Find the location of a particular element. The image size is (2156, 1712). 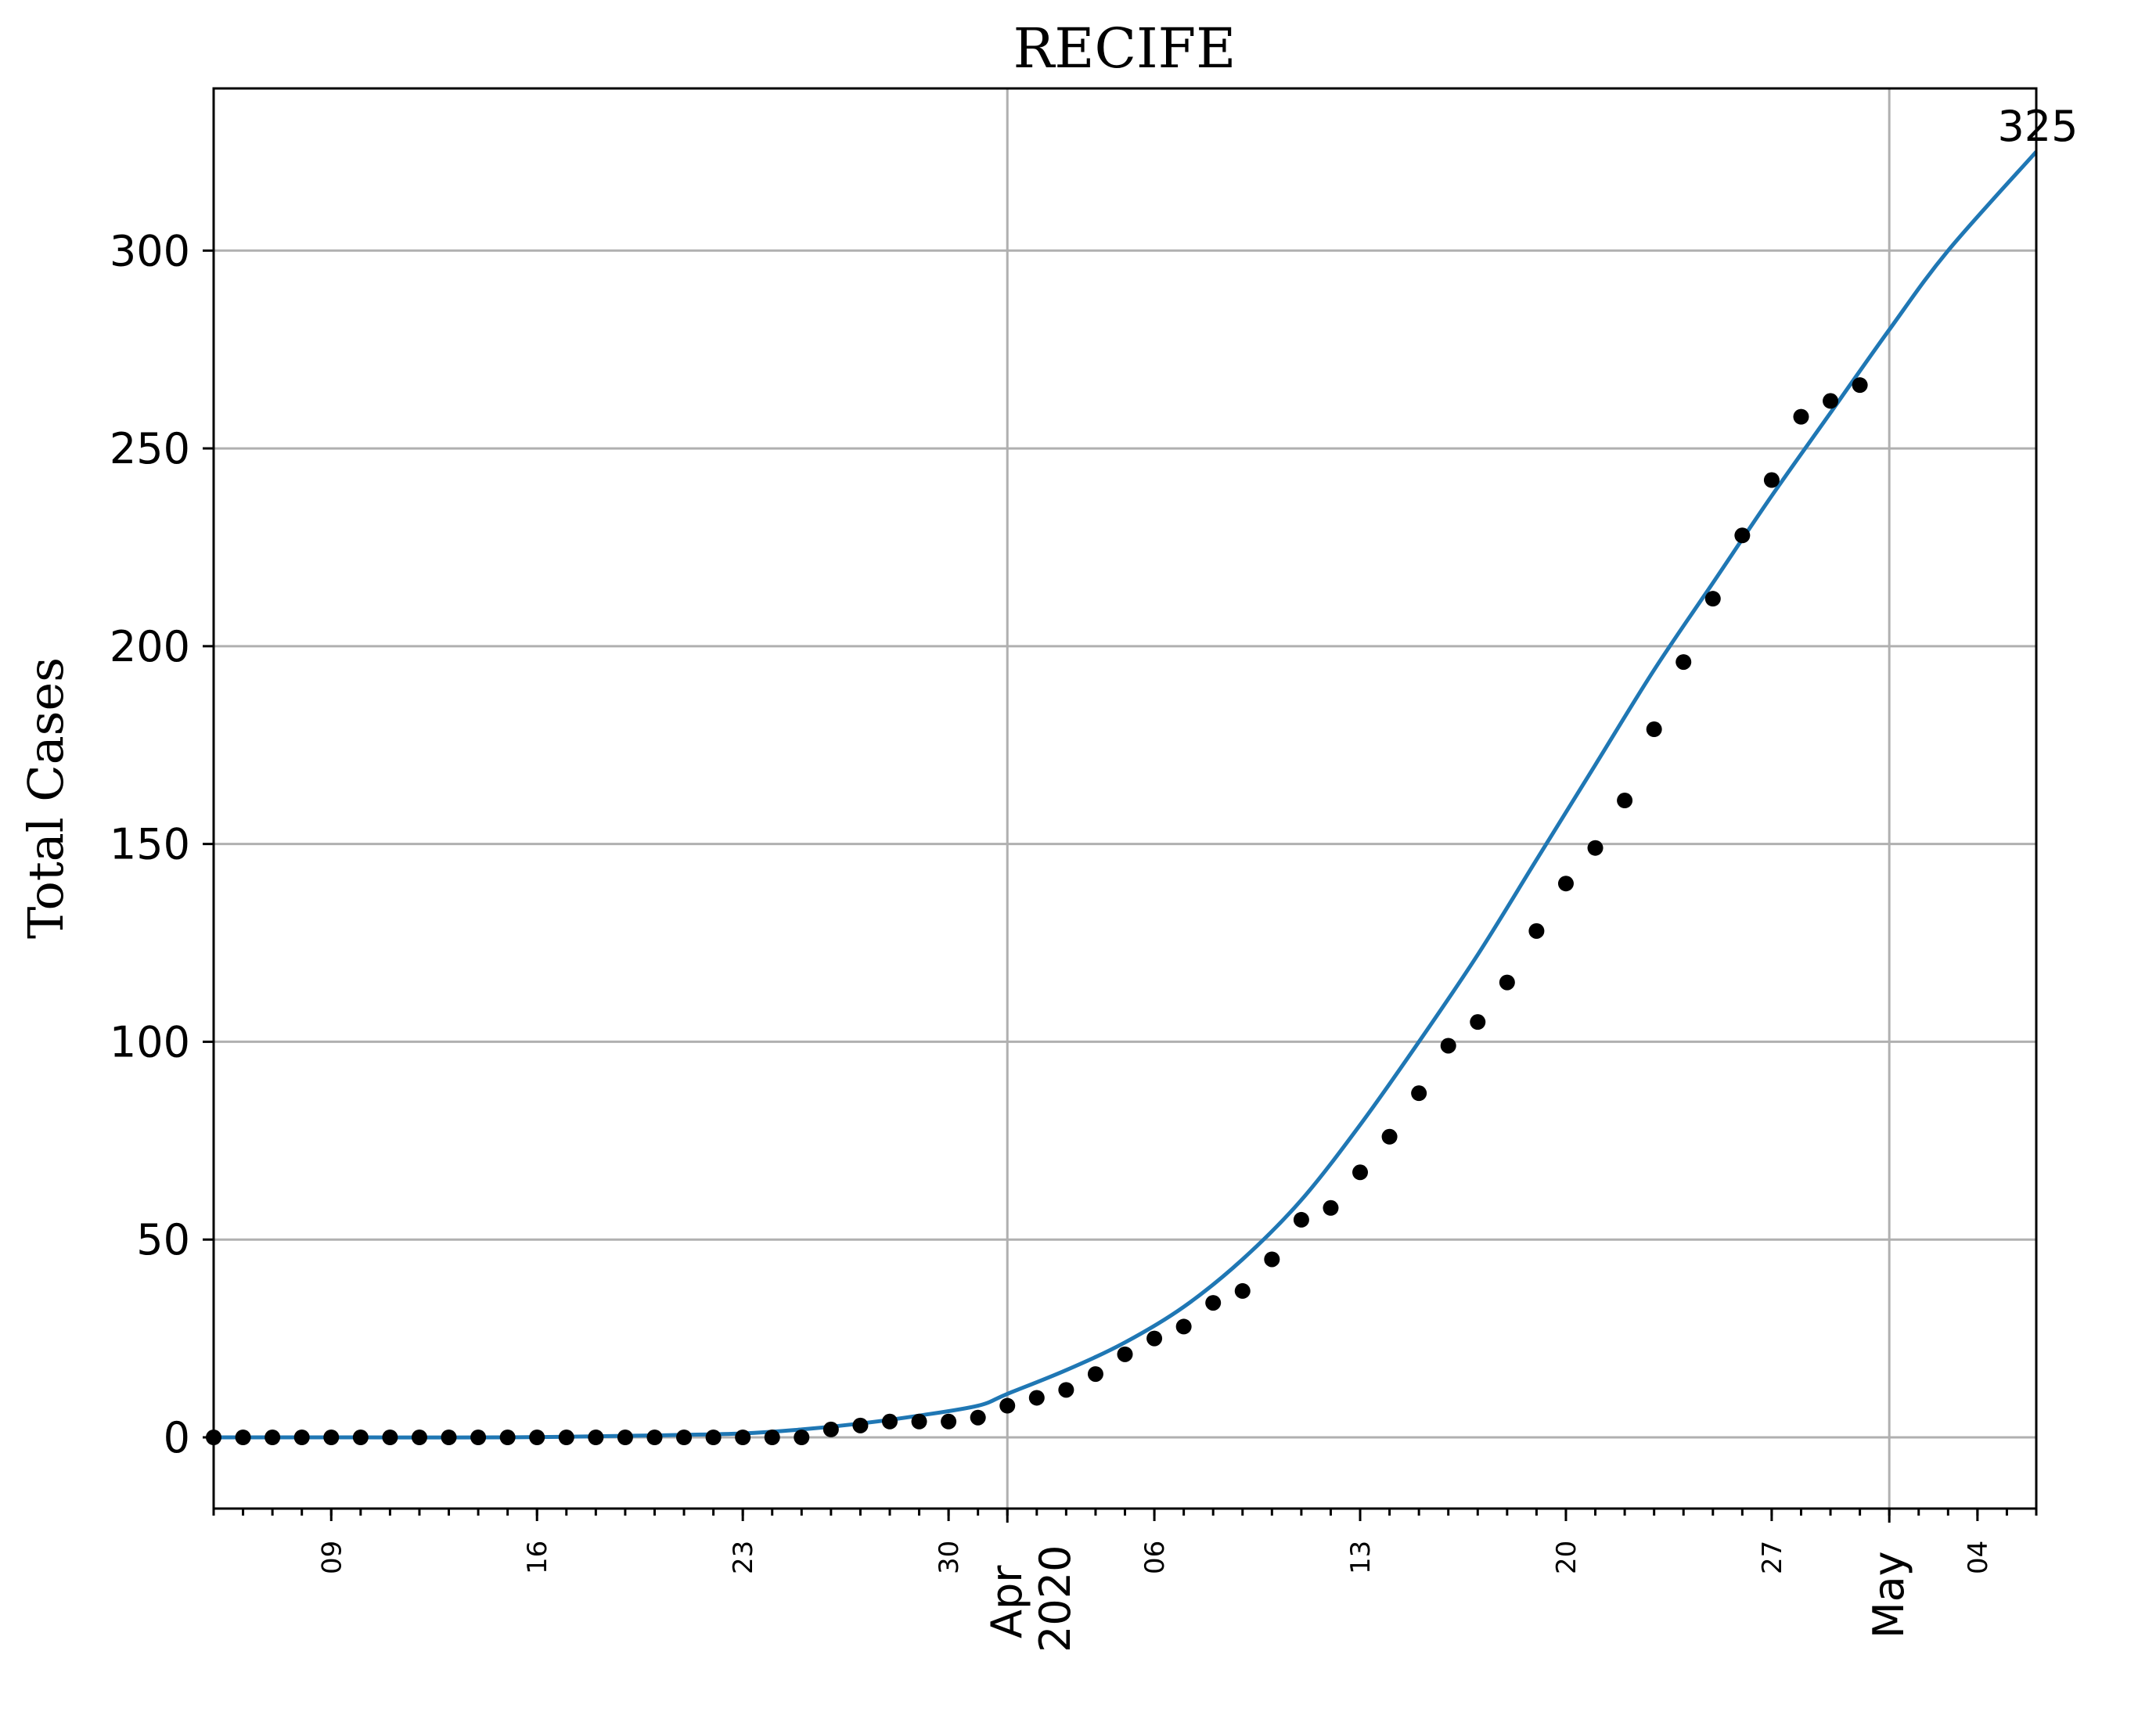

x-tick-label: 13 is located at coordinates (1361, 1557).